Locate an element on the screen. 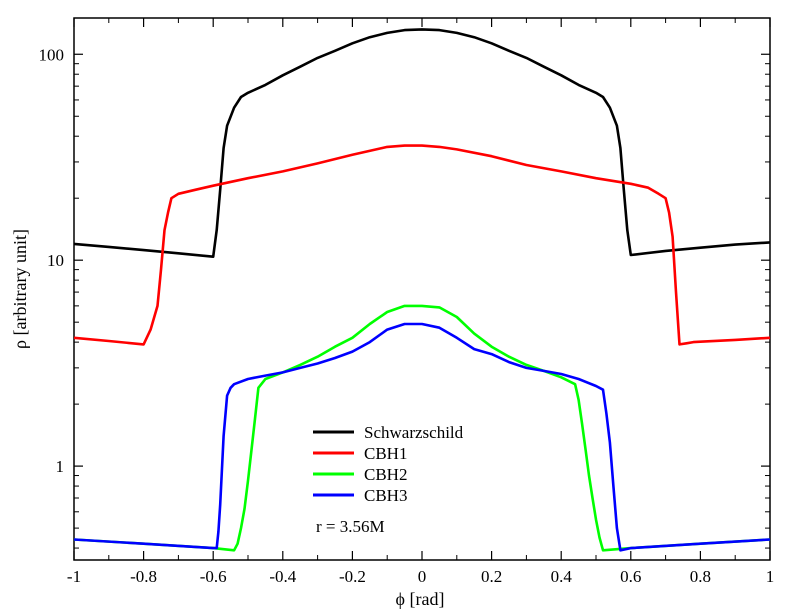  legend-label-cbh2: CBH2 is located at coordinates (385, 474).